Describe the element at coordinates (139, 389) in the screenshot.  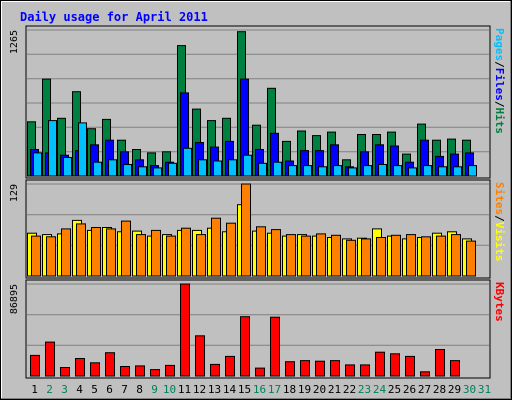
I see `day-label-8: 8` at that location.